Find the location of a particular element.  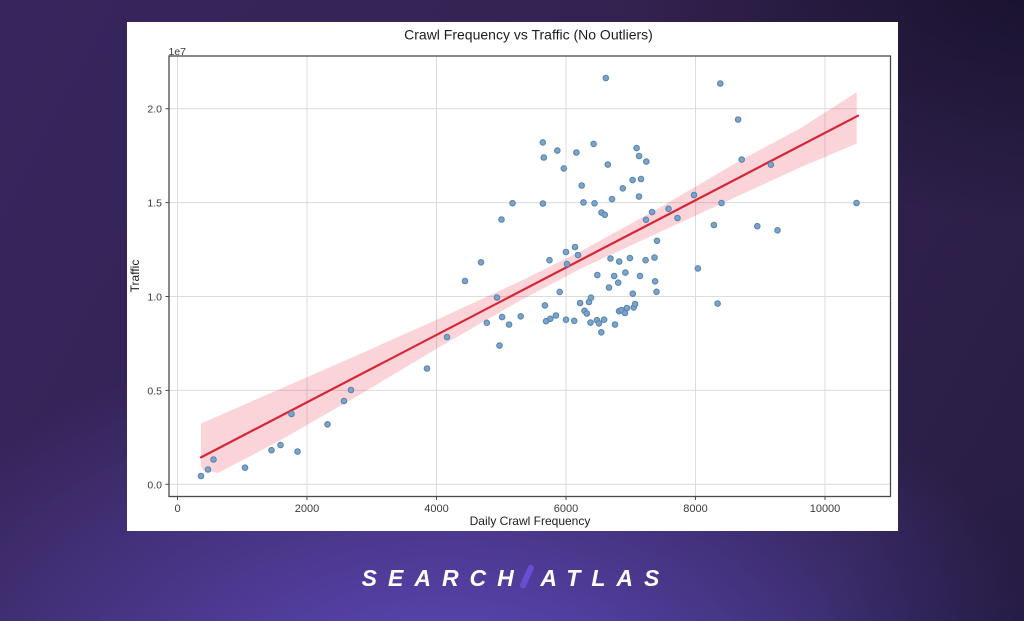

svg-text: 0.0 is located at coordinates (154, 485).